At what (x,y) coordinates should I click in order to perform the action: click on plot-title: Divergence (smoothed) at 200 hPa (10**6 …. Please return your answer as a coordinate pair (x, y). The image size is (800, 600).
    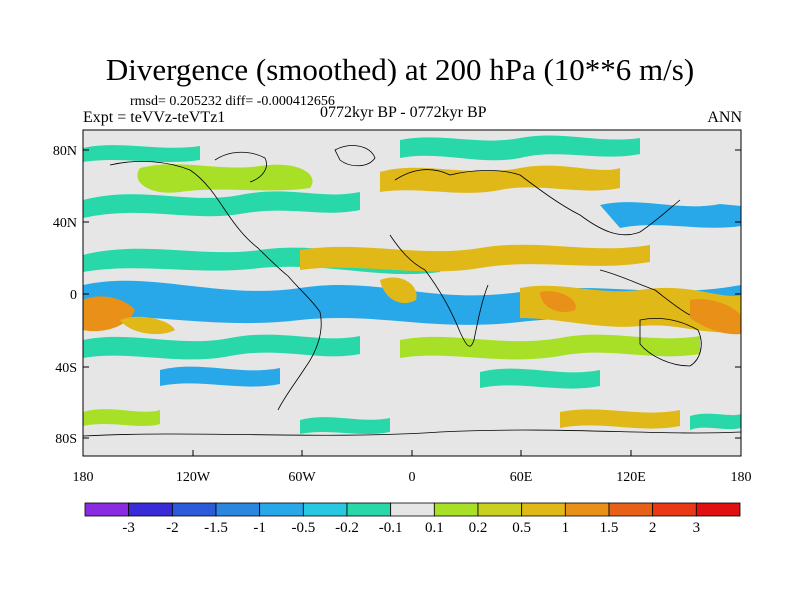
    Looking at the image, I should click on (400, 69).